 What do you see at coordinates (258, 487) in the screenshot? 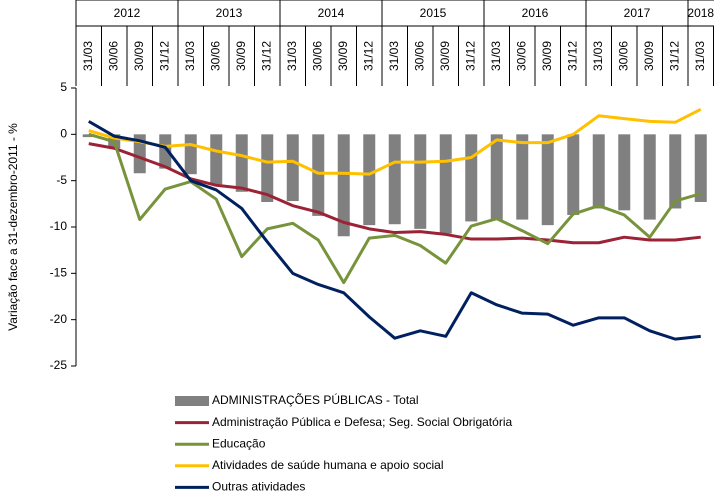
I see `legend-label: Outras atividades` at bounding box center [258, 487].